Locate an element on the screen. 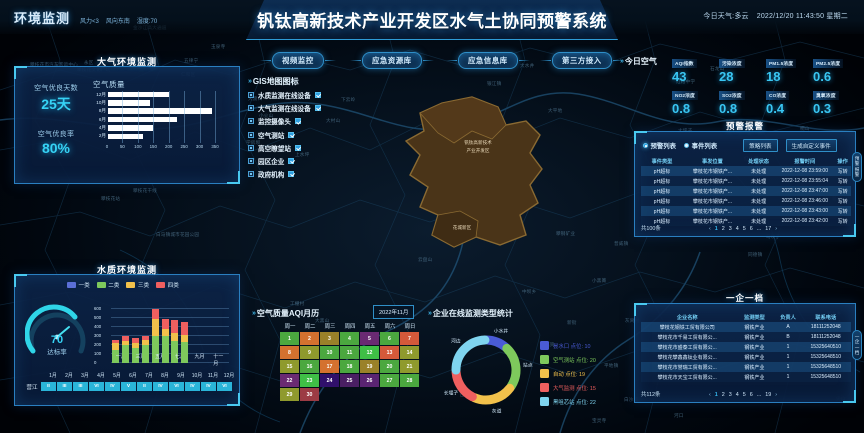  table-row: 攀枝花攀鑫鑫钛业有限公... 钢铁产业 1 15325648510 is located at coordinates (746, 357).